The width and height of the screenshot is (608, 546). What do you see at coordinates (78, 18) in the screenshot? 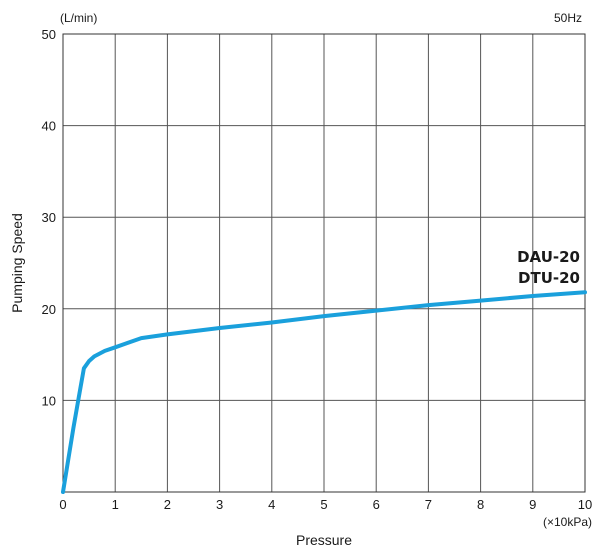
I see `y-axis-unit: (L/min)` at bounding box center [78, 18].